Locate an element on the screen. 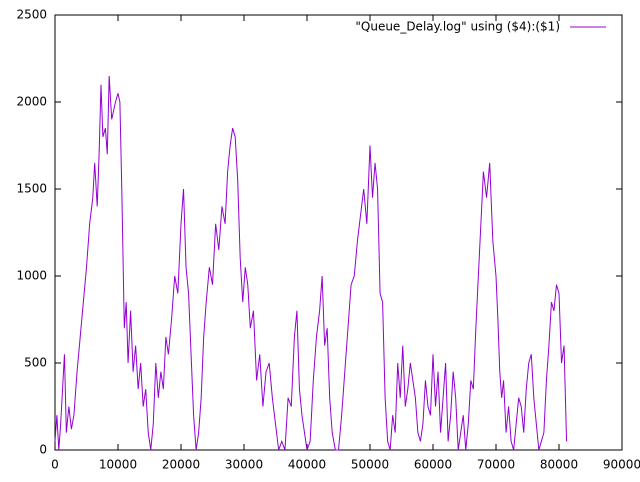 The image size is (640, 482). y-tick-label: 0 is located at coordinates (43, 450).